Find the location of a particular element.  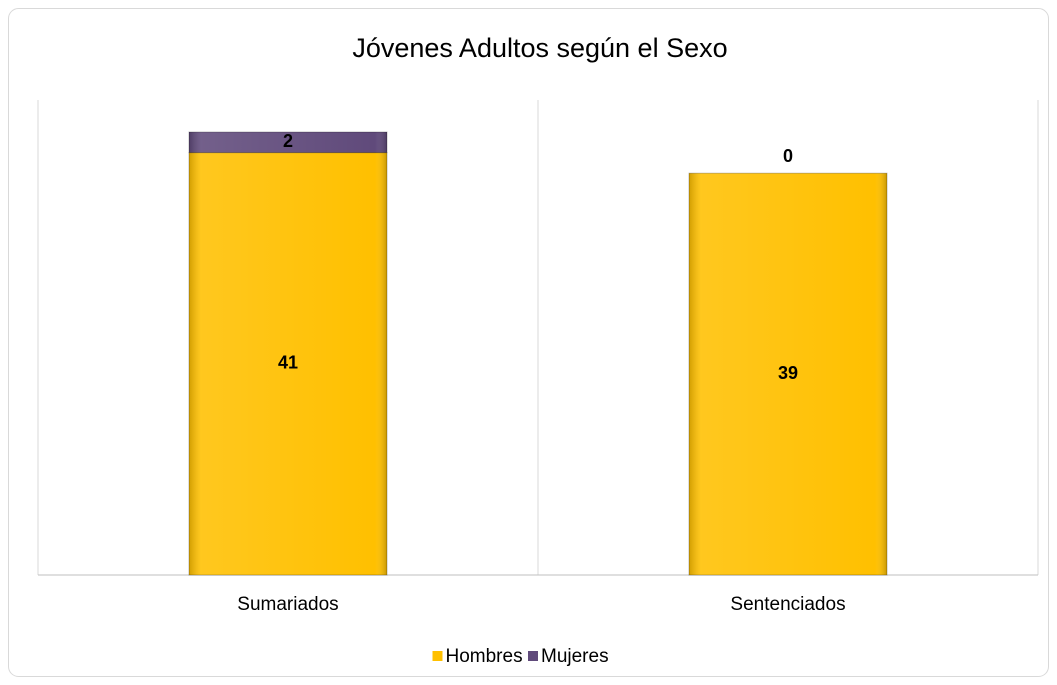

legend-label: Mujeres is located at coordinates (575, 656).